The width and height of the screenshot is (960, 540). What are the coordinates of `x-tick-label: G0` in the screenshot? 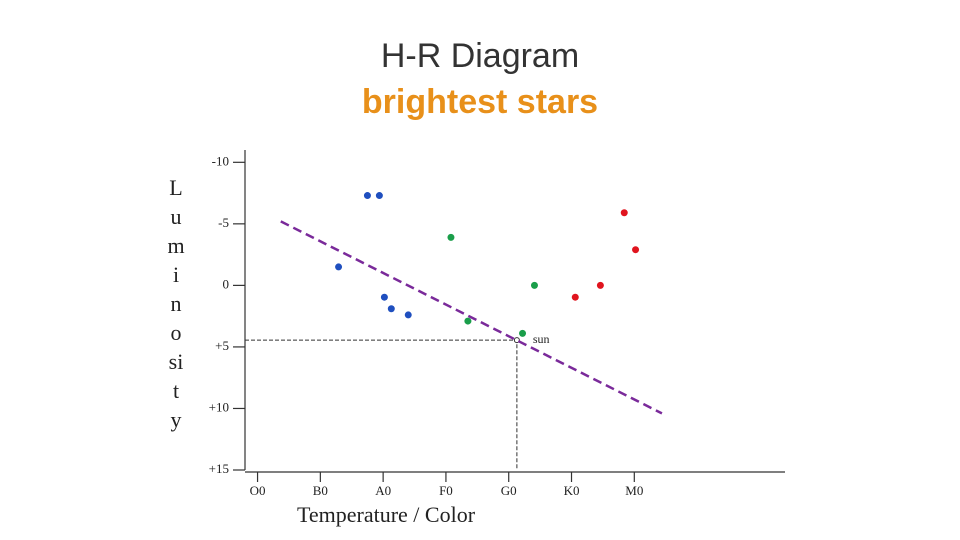 It's located at (509, 490).